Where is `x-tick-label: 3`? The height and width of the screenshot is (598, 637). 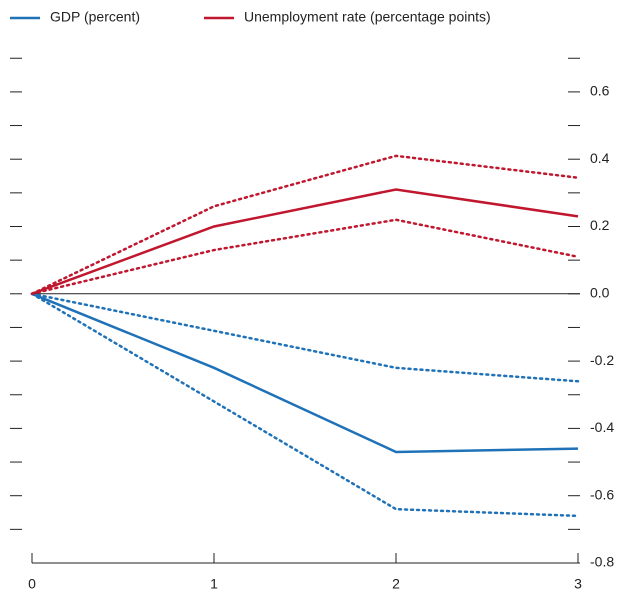
x-tick-label: 3 is located at coordinates (578, 584).